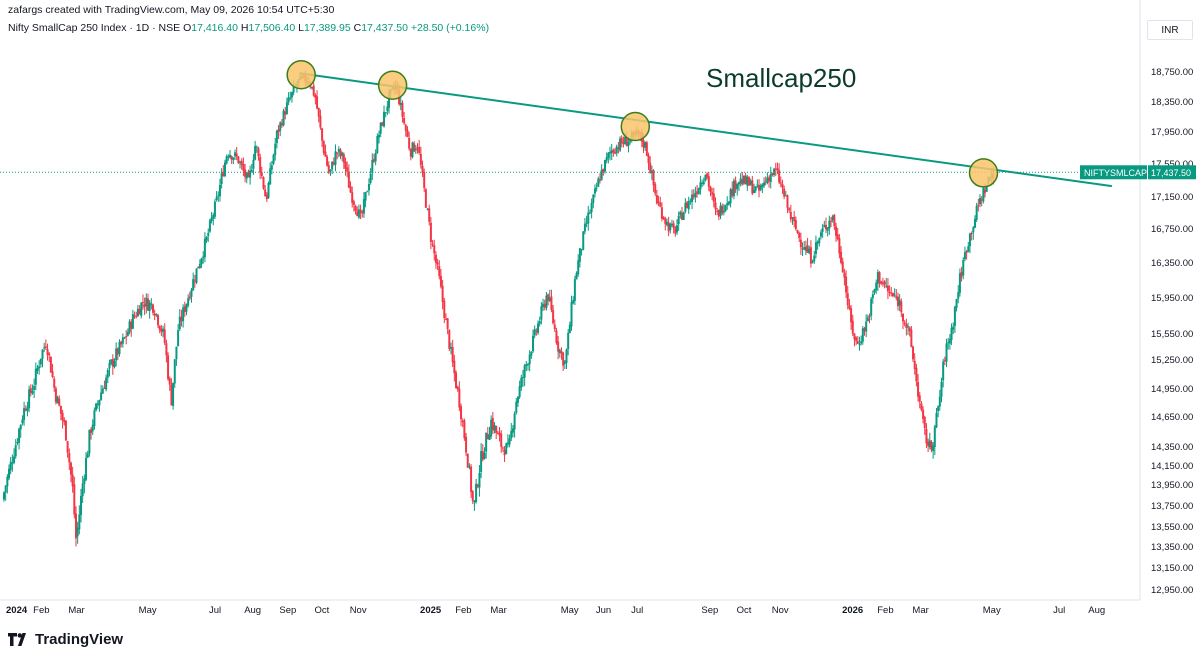 The image size is (1200, 659). What do you see at coordinates (65, 639) in the screenshot?
I see `tradingview-logo: TradingView` at bounding box center [65, 639].